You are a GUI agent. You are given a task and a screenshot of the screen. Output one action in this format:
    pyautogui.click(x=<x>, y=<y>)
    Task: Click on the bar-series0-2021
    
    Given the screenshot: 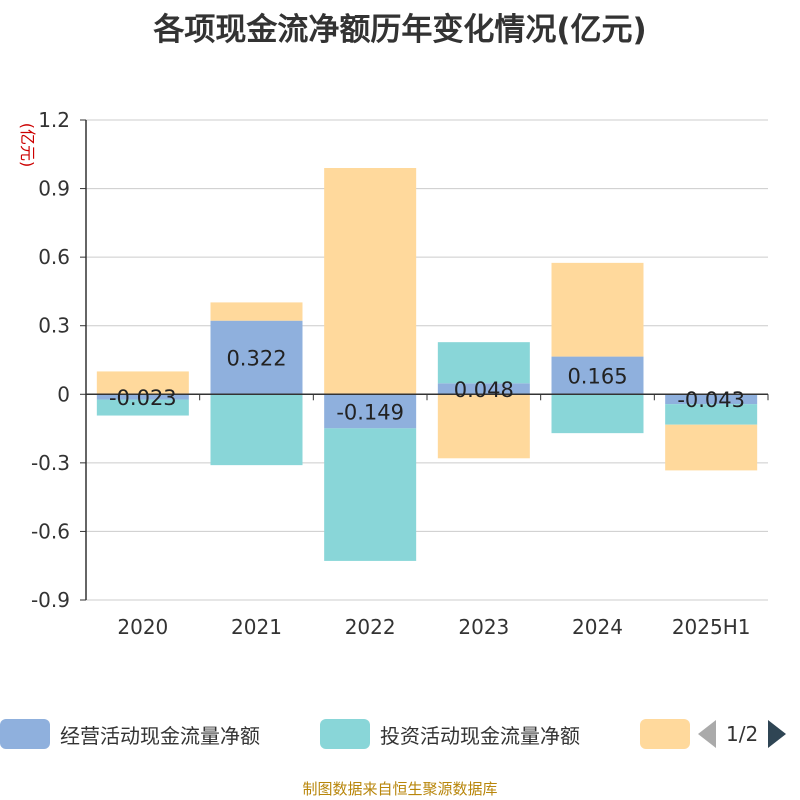 What is the action you would take?
    pyautogui.click(x=256, y=357)
    